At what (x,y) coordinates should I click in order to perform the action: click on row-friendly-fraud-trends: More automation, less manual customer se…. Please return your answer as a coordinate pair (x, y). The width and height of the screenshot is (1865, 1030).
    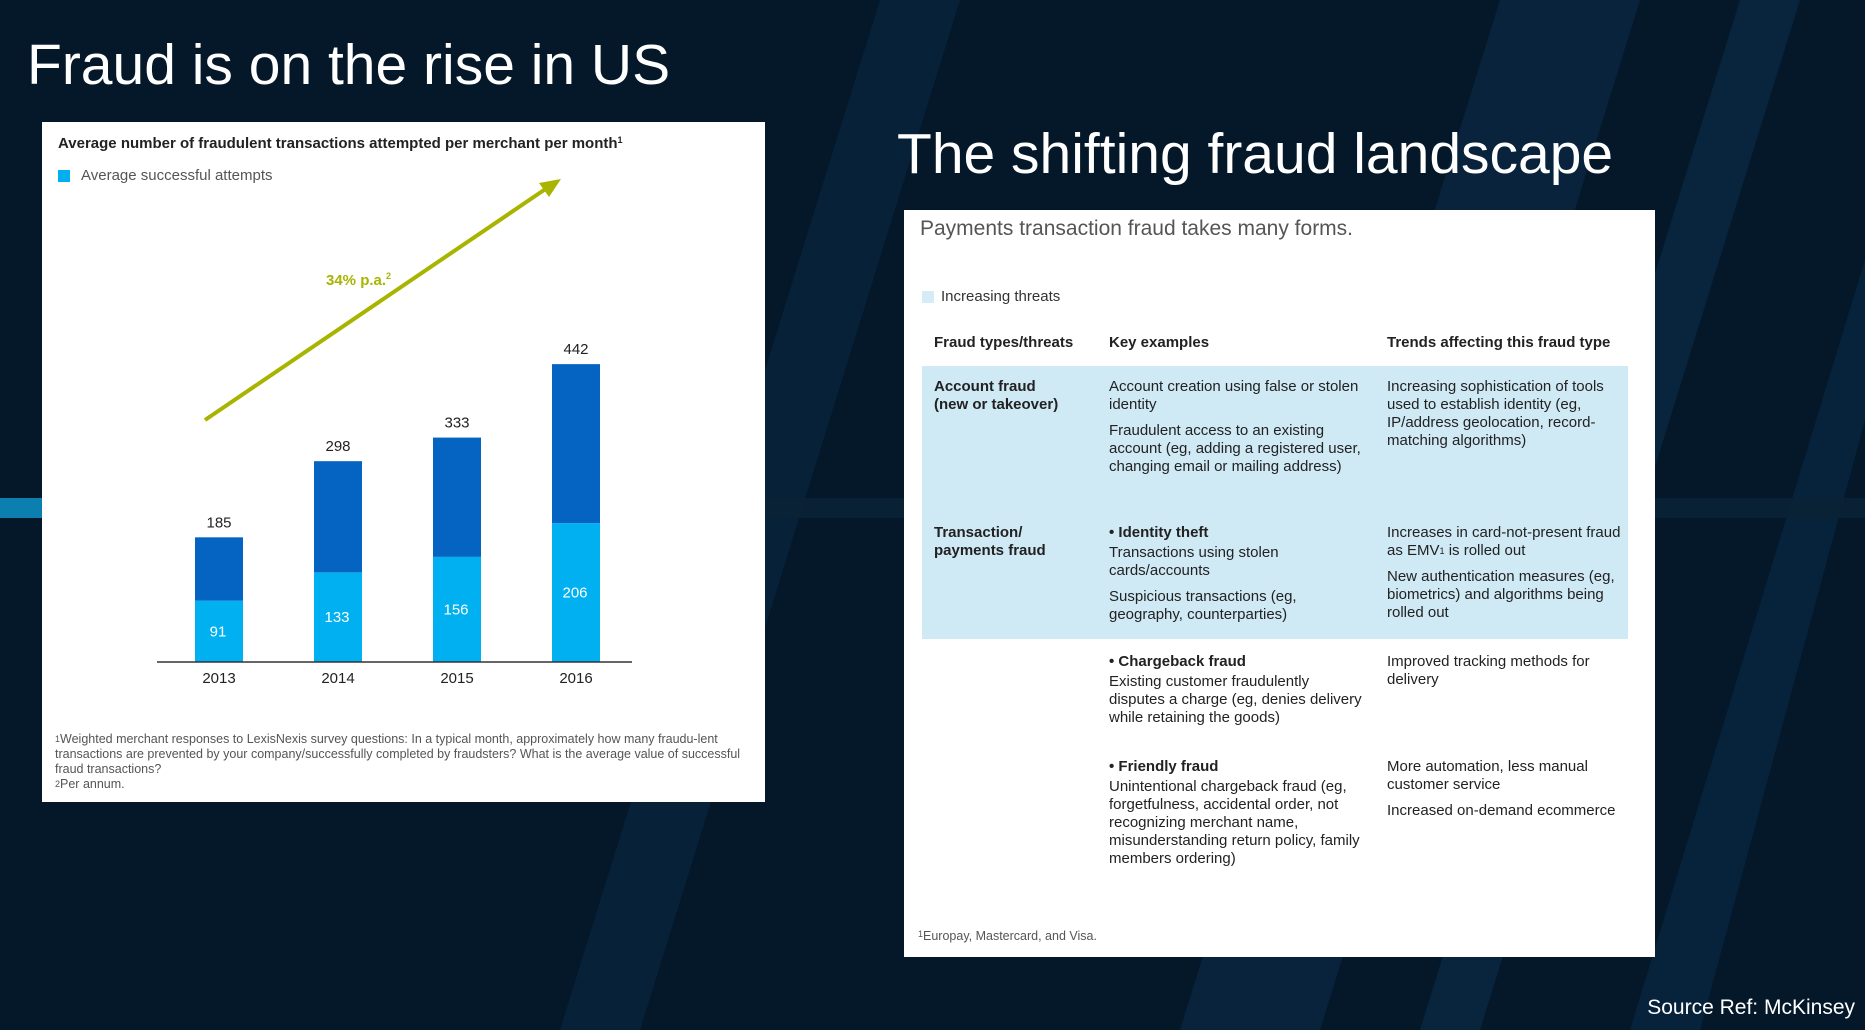
    Looking at the image, I should click on (1501, 788).